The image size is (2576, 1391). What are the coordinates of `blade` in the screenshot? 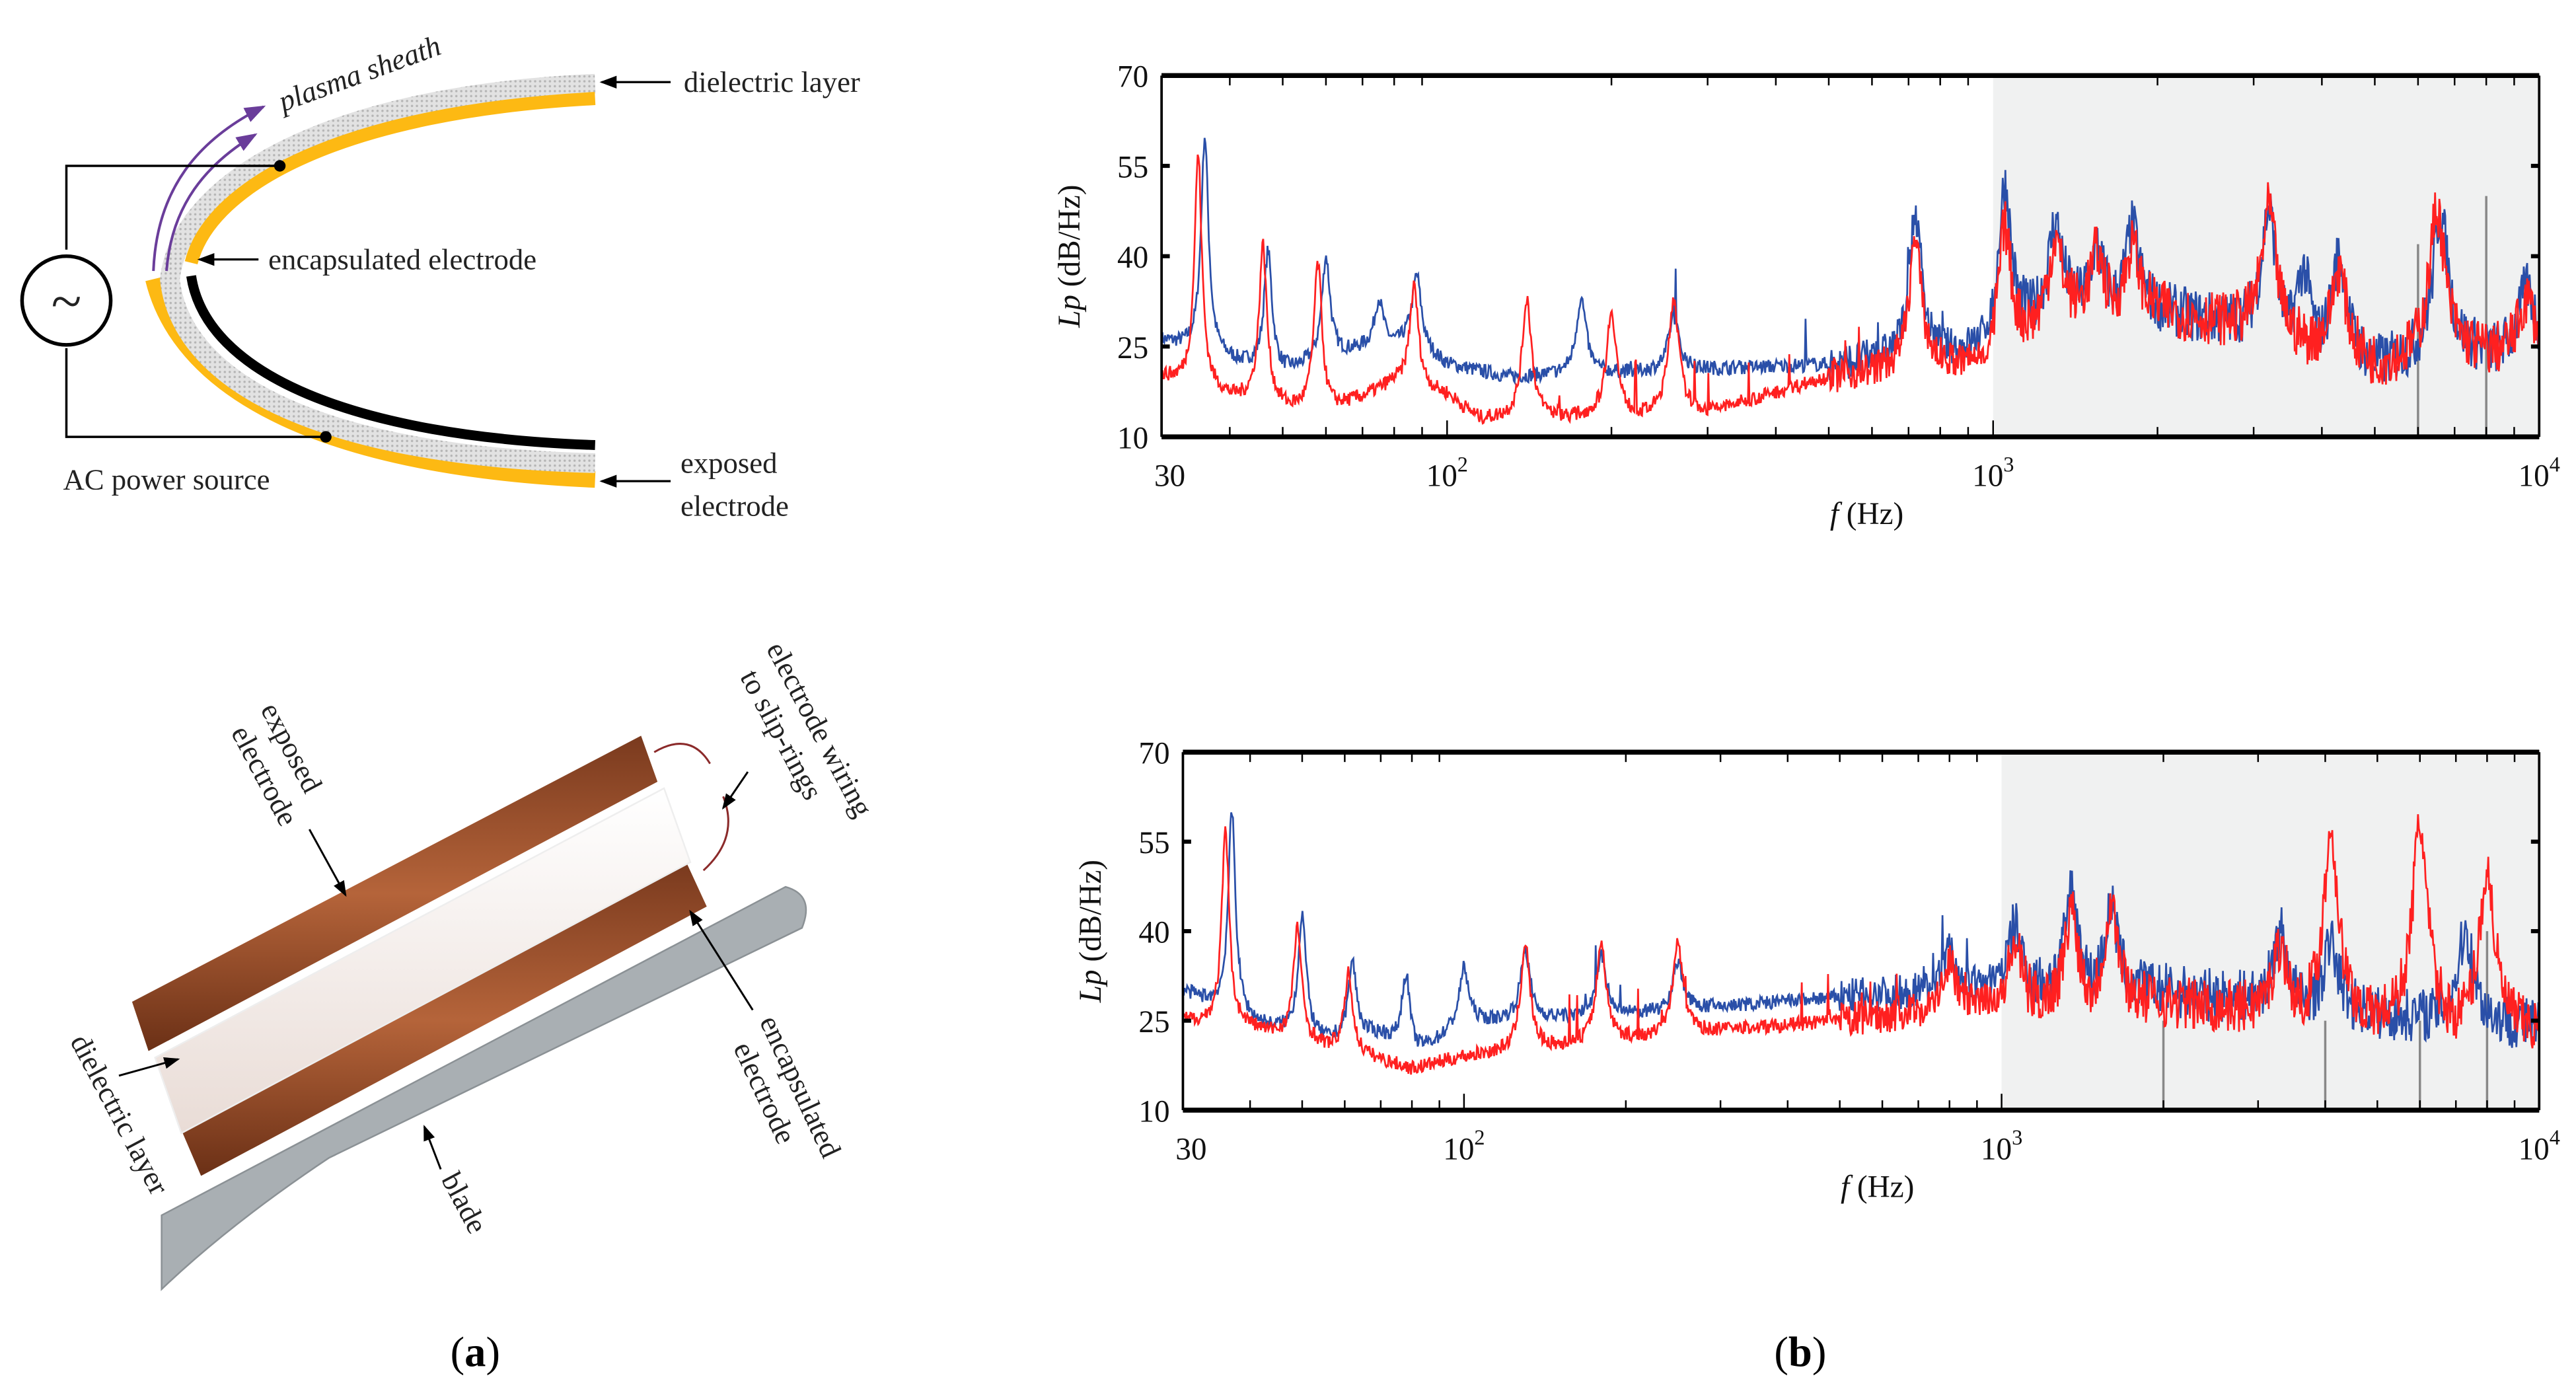 It's located at (484, 1088).